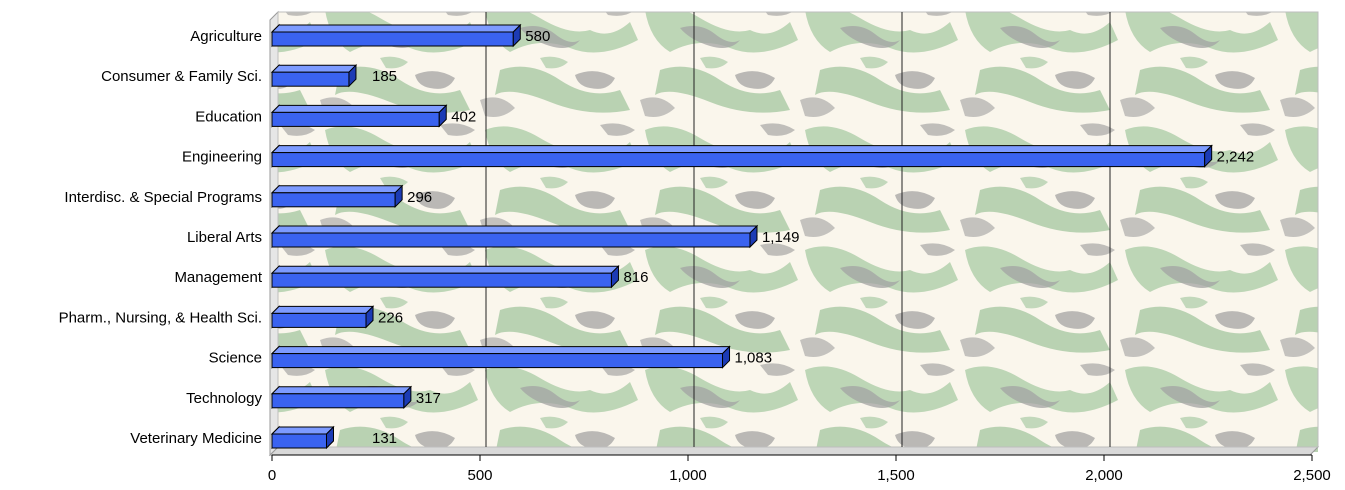 This screenshot has width=1345, height=490. Describe the element at coordinates (196, 438) in the screenshot. I see `category-label: Veterinary Medicine` at that location.